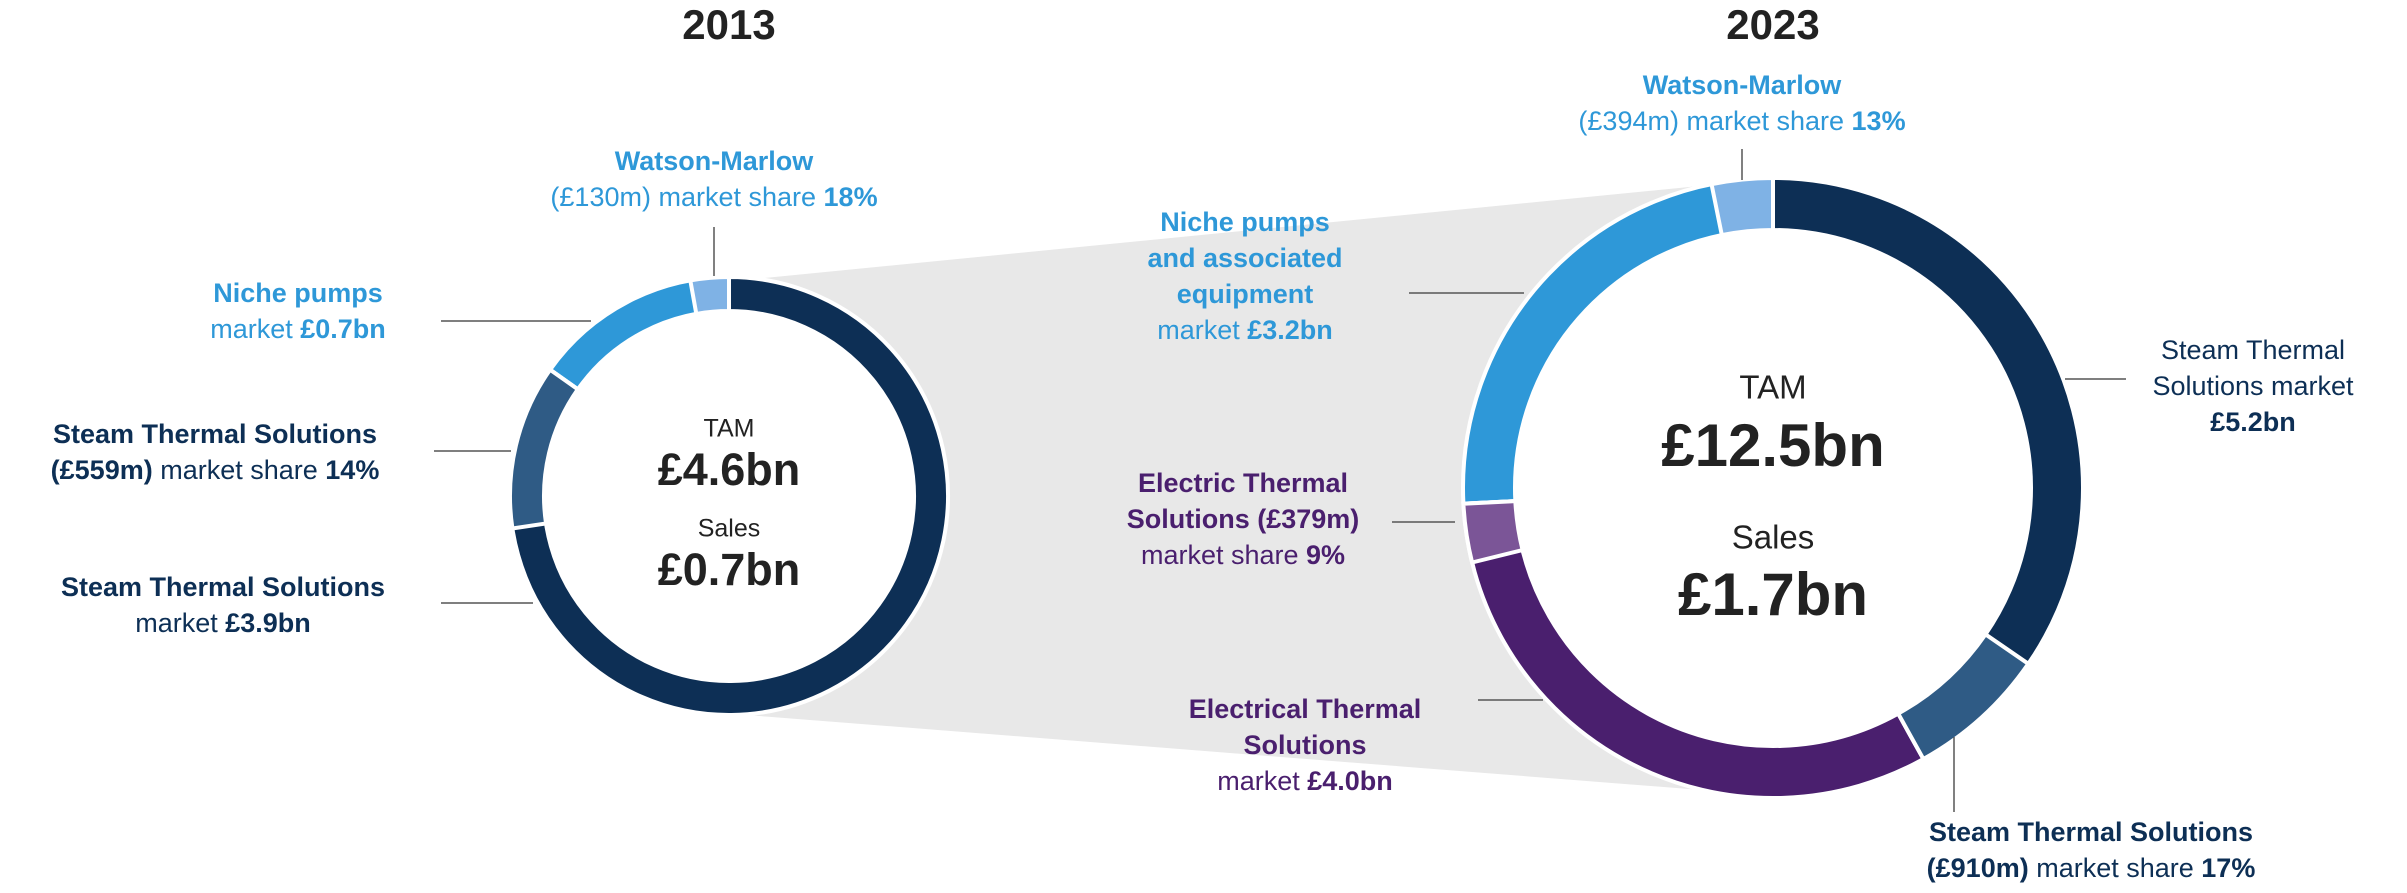  Describe the element at coordinates (851, 197) in the screenshot. I see `label-span: 18%` at that location.